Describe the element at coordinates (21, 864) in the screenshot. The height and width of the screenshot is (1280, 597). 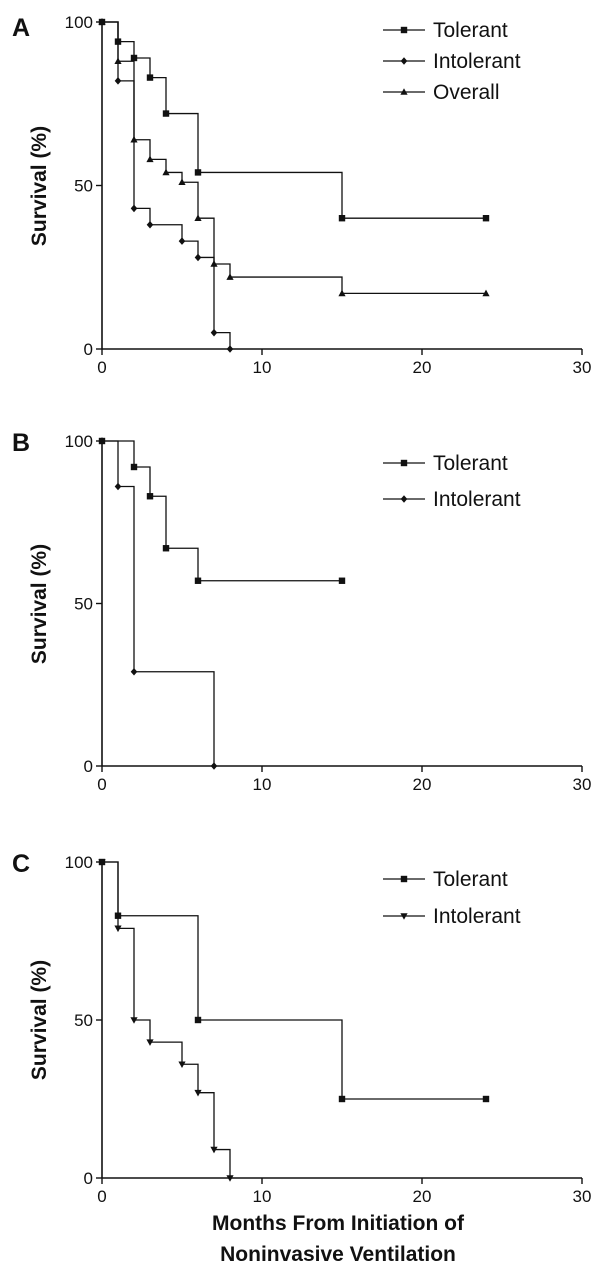
I see `panel-letter: C` at that location.